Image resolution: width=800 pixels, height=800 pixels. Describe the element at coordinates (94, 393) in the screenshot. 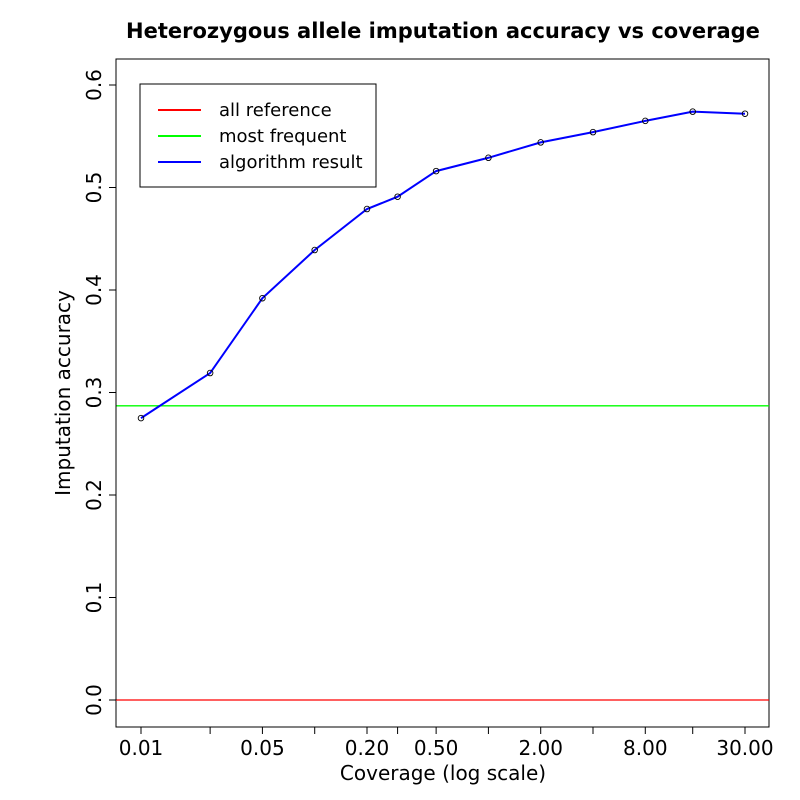

I see `y-tick-label: 0.3` at that location.